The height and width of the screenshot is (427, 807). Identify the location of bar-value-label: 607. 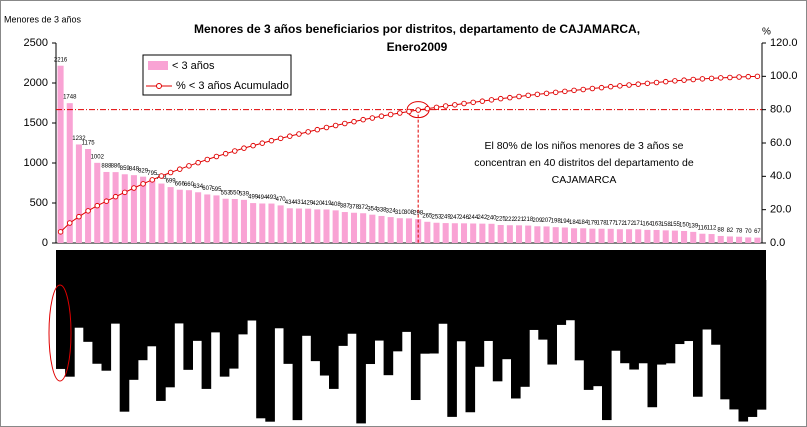
(207, 189).